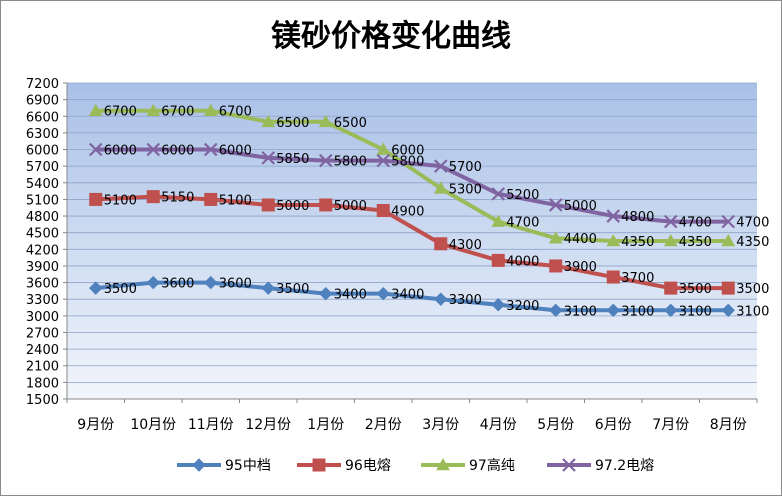 Image resolution: width=782 pixels, height=496 pixels. What do you see at coordinates (407, 162) in the screenshot?
I see `data-label: 5800` at bounding box center [407, 162].